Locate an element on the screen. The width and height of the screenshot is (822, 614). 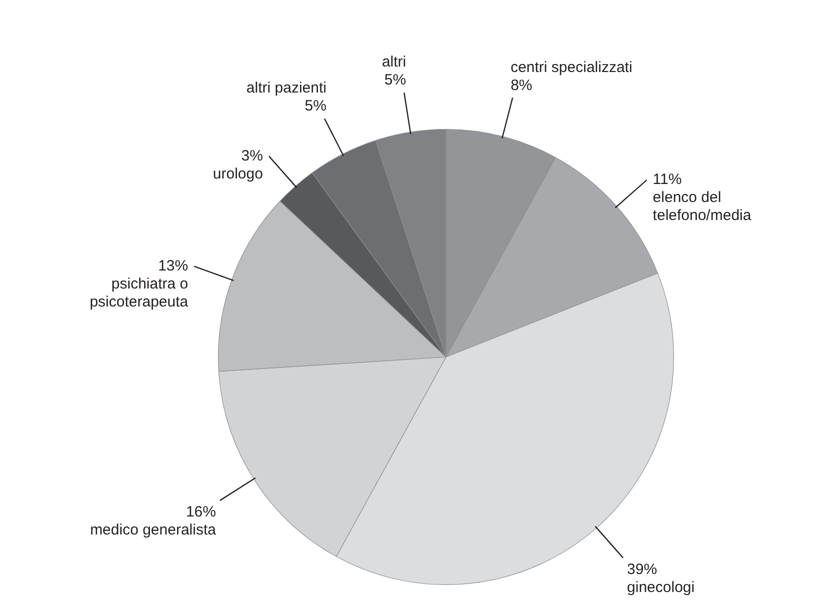
data-label: 13% is located at coordinates (173, 265).